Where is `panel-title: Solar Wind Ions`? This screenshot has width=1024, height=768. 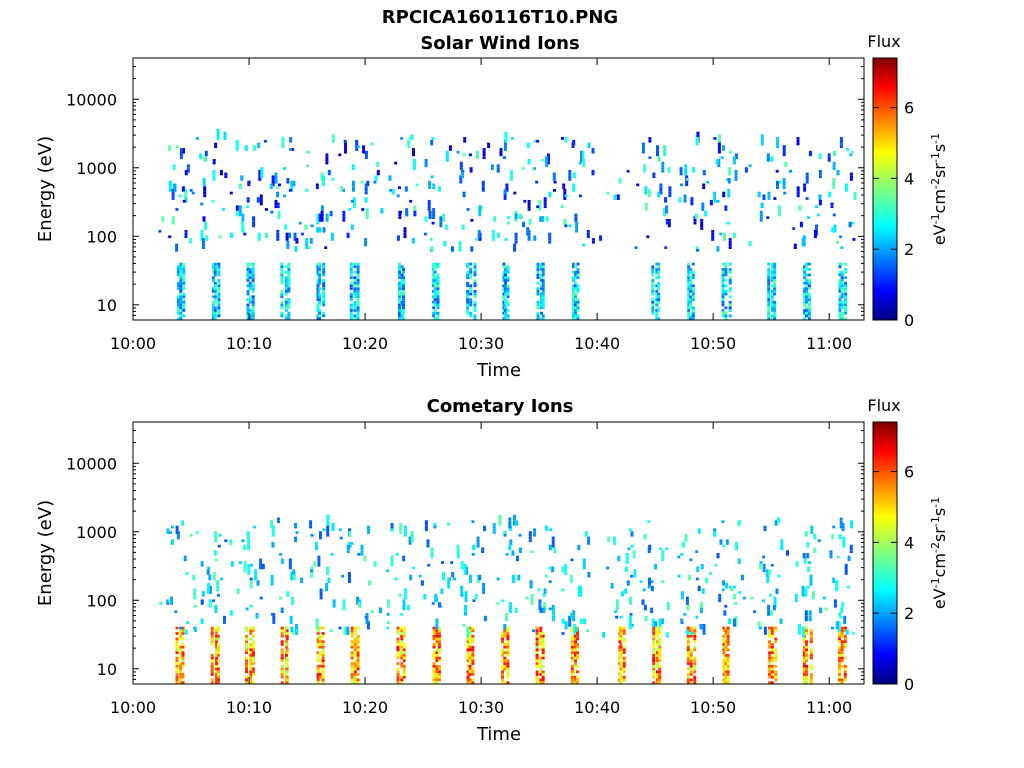 panel-title: Solar Wind Ions is located at coordinates (499, 43).